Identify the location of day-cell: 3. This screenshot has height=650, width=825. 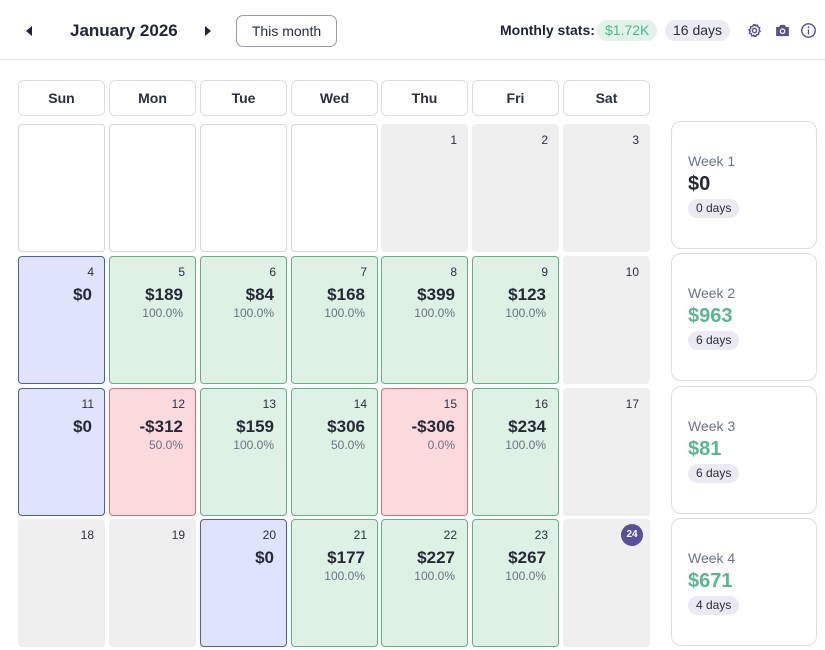
(606, 188).